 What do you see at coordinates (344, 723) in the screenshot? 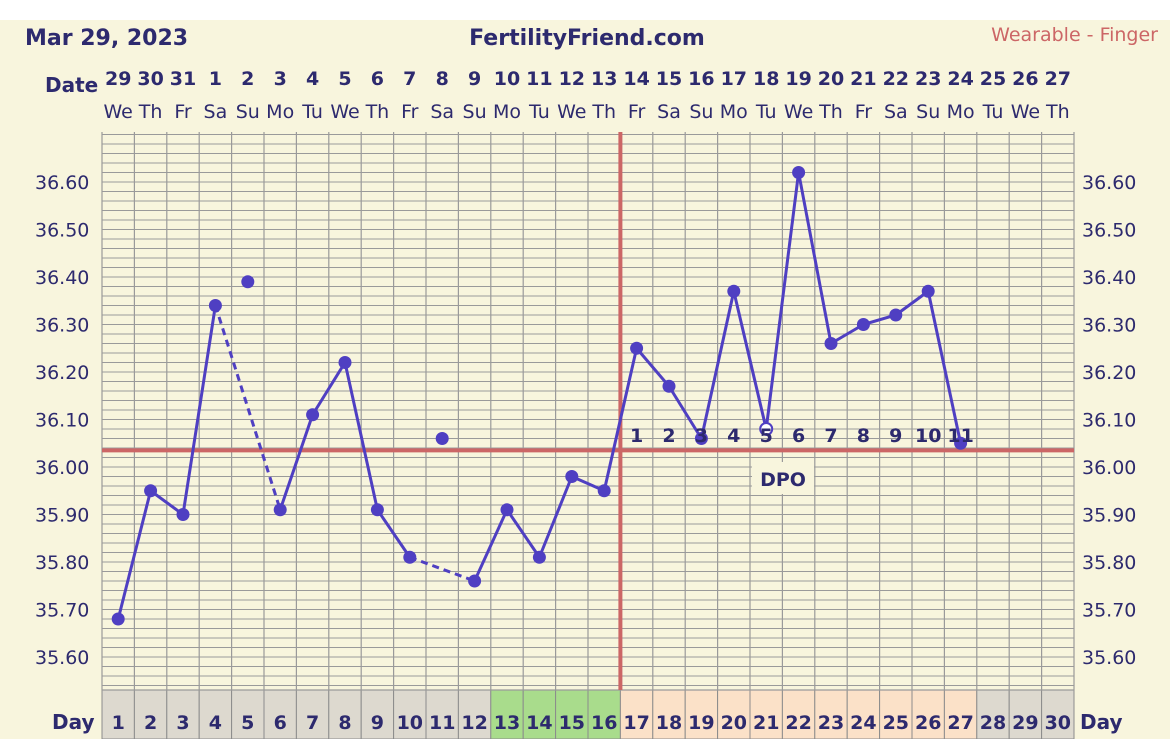
I see `day-number-label: 8` at bounding box center [344, 723].